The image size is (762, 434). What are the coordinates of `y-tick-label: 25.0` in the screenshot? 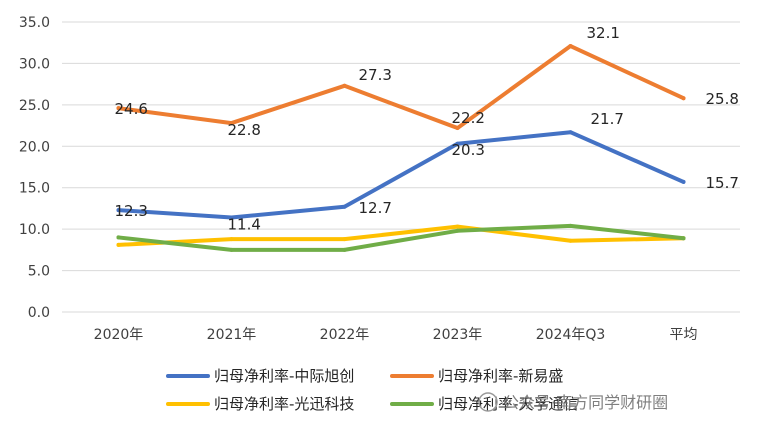 It's located at (34, 106).